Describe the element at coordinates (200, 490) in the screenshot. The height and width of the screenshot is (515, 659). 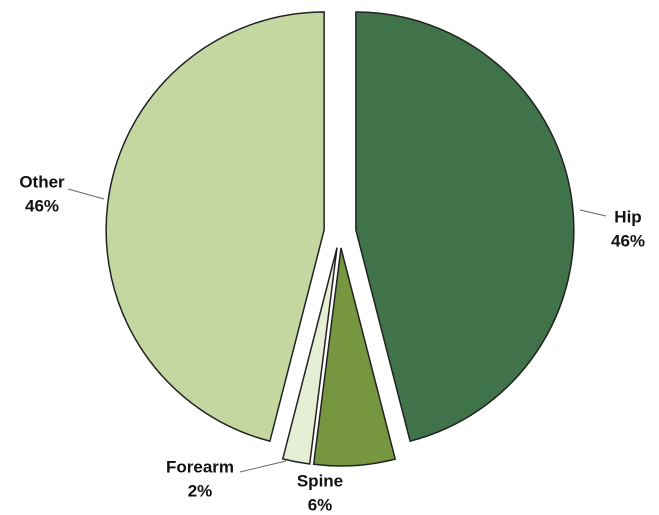
I see `slice-value-label: 2%` at that location.